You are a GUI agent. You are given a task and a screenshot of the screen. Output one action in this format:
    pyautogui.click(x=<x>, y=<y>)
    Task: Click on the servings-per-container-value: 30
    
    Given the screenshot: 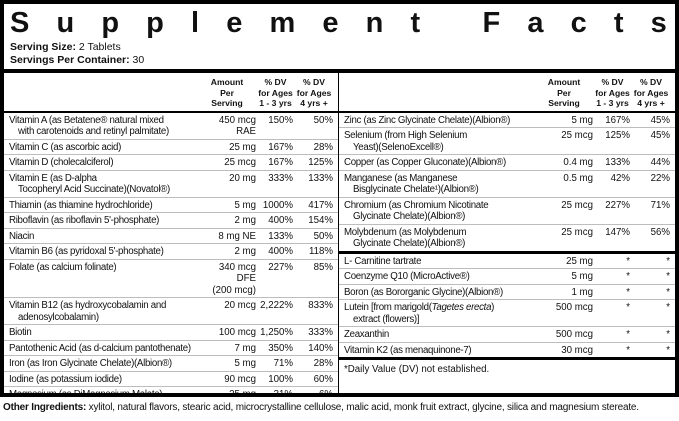 What is the action you would take?
    pyautogui.click(x=137, y=60)
    